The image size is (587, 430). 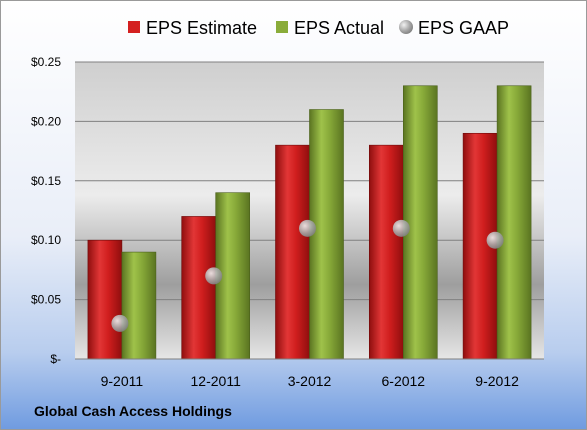 I want to click on y-tick-label: $-, so click(x=55, y=359).